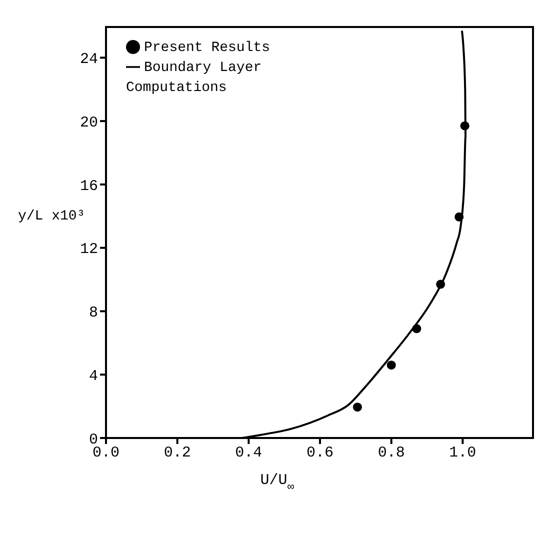  What do you see at coordinates (89, 249) in the screenshot?
I see `y-tick-label: 12` at bounding box center [89, 249].